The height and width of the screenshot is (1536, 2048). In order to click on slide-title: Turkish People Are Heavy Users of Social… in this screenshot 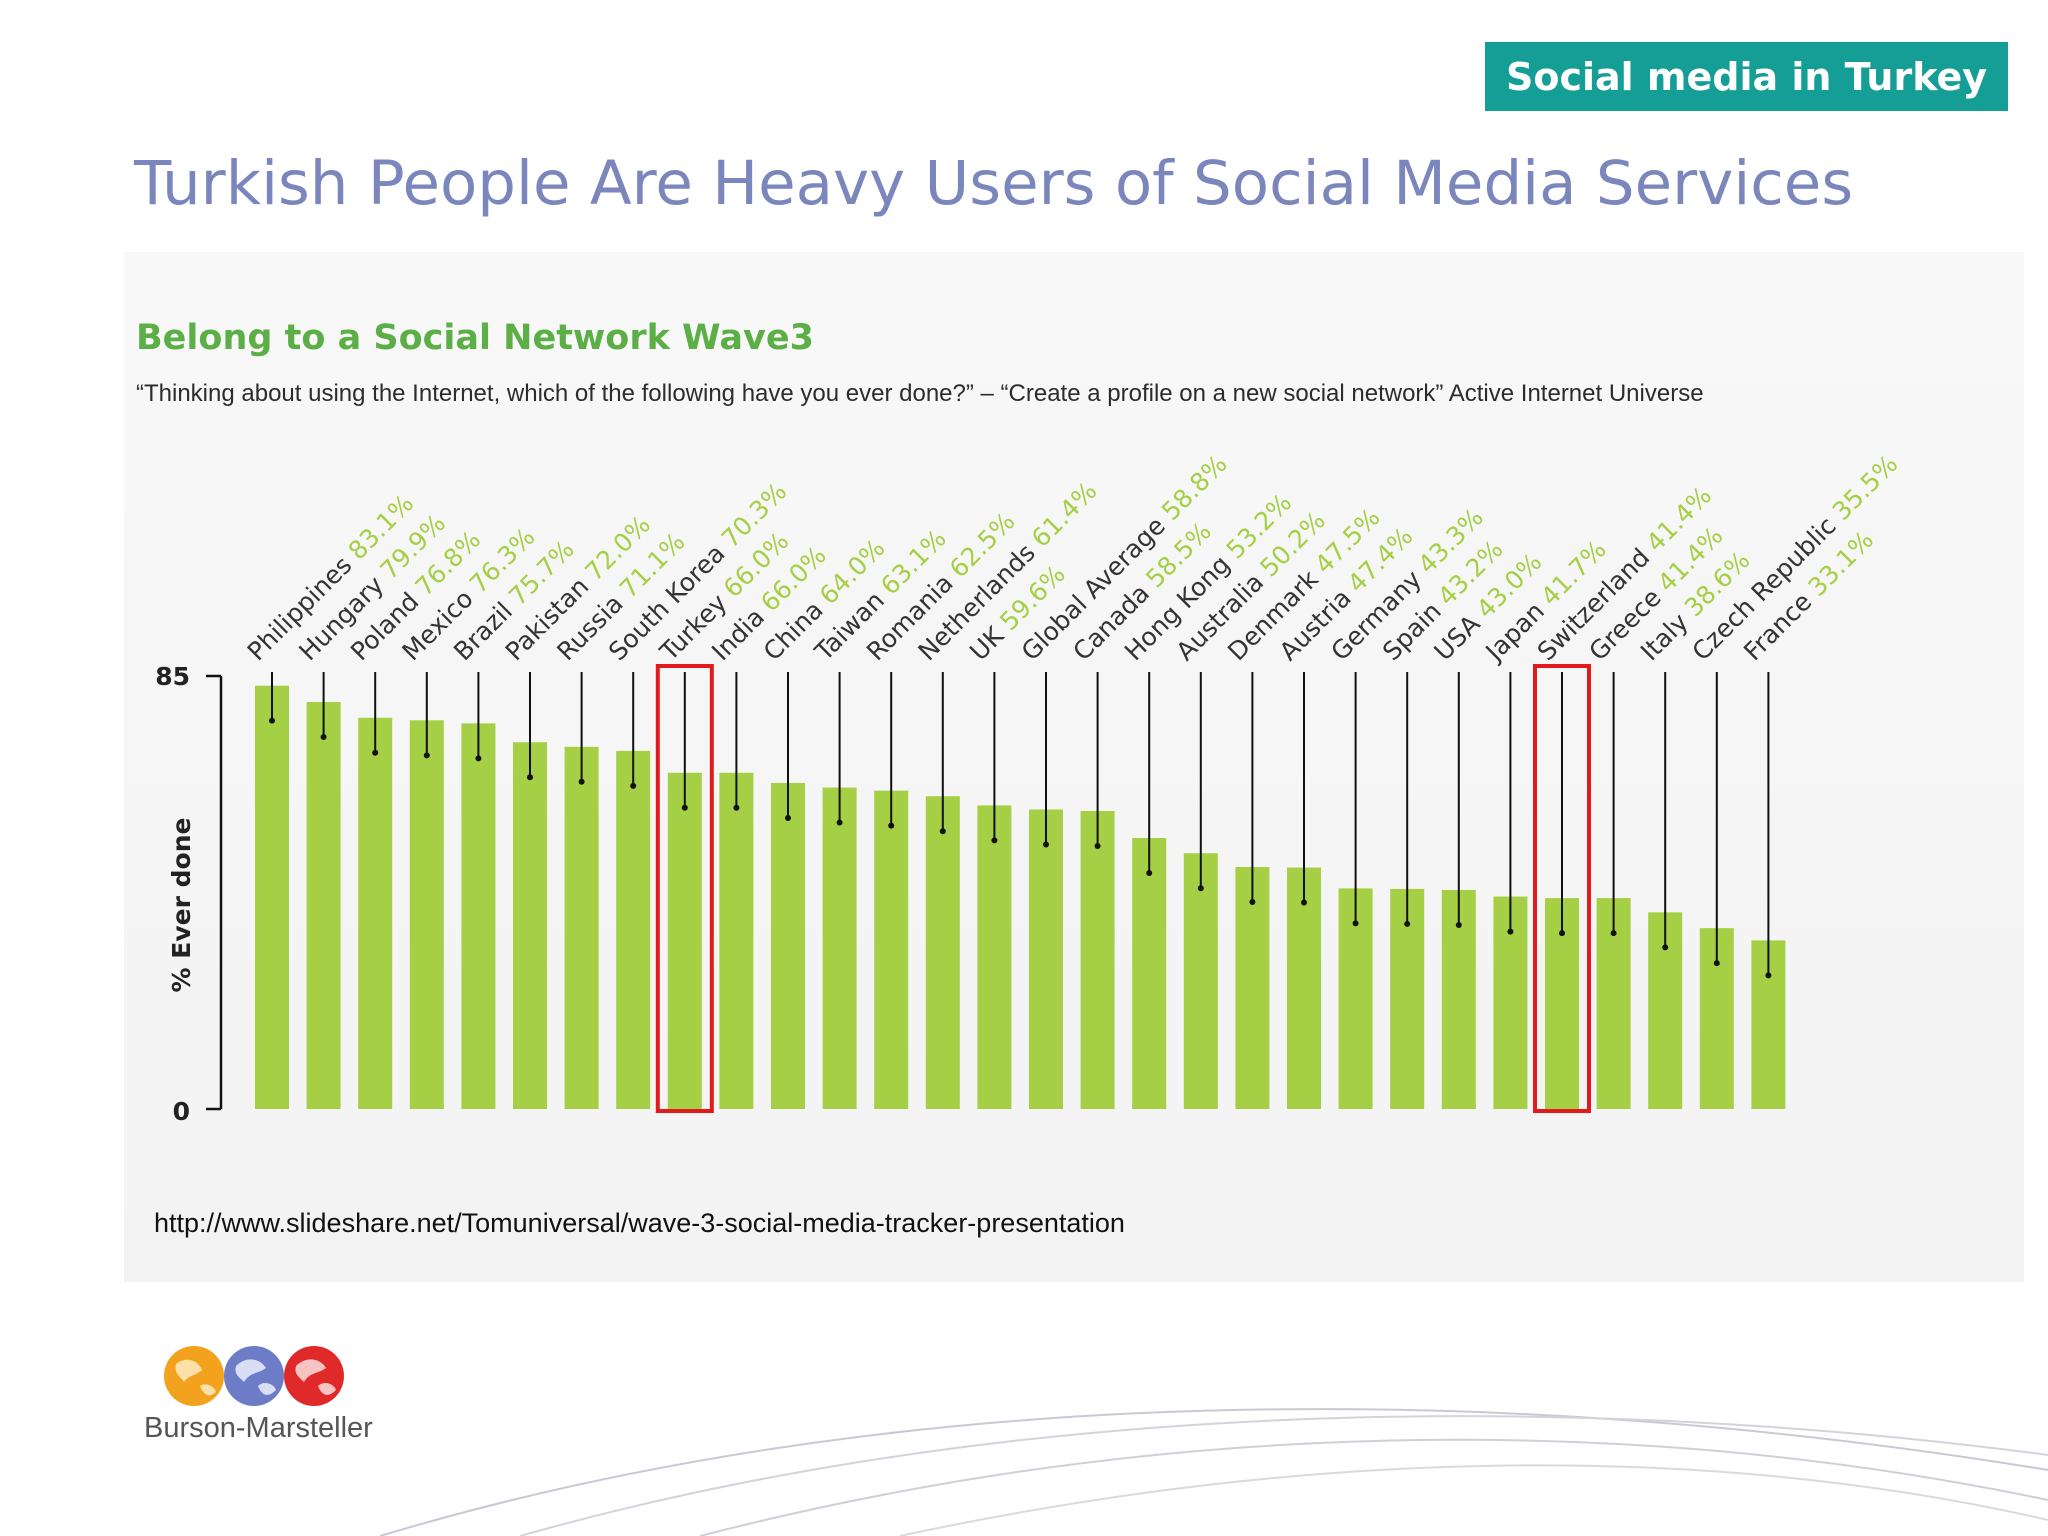, I will do `click(994, 183)`.